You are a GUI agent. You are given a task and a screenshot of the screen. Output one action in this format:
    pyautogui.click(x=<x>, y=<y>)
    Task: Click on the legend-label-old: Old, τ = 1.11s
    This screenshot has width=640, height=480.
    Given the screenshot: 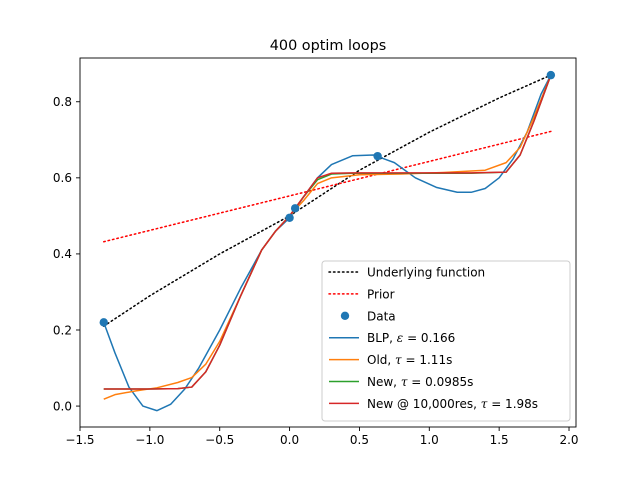 What is the action you would take?
    pyautogui.click(x=409, y=360)
    